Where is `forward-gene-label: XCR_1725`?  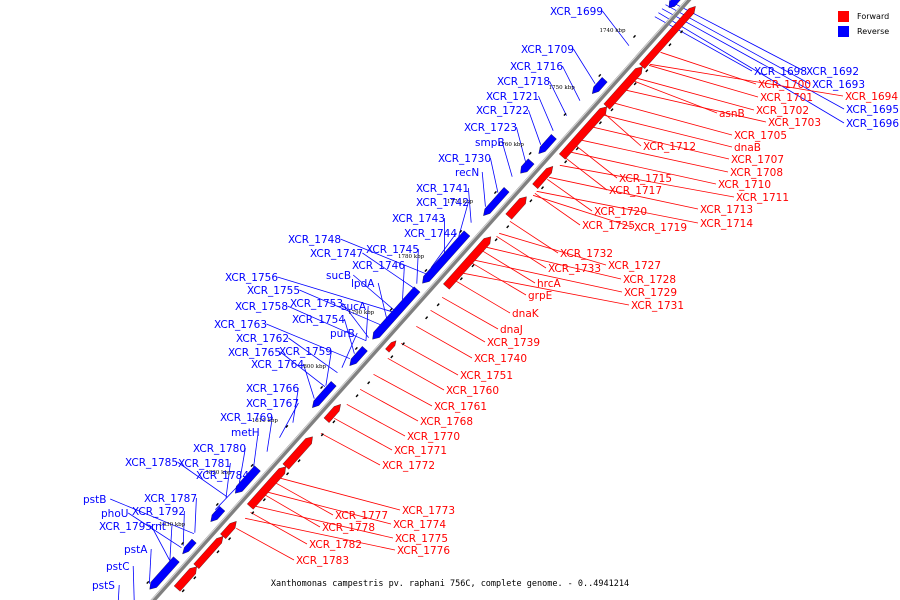
forward-gene-label: XCR_1725 is located at coordinates (608, 226).